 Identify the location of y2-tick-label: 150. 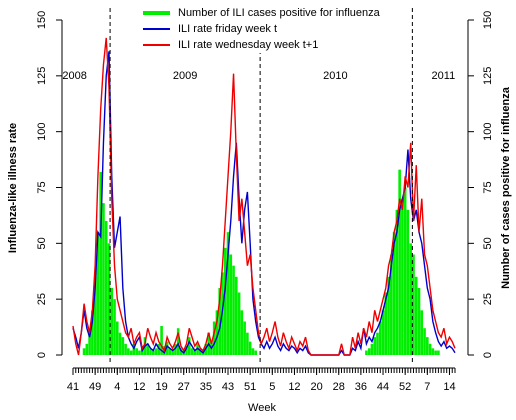
(488, 20).